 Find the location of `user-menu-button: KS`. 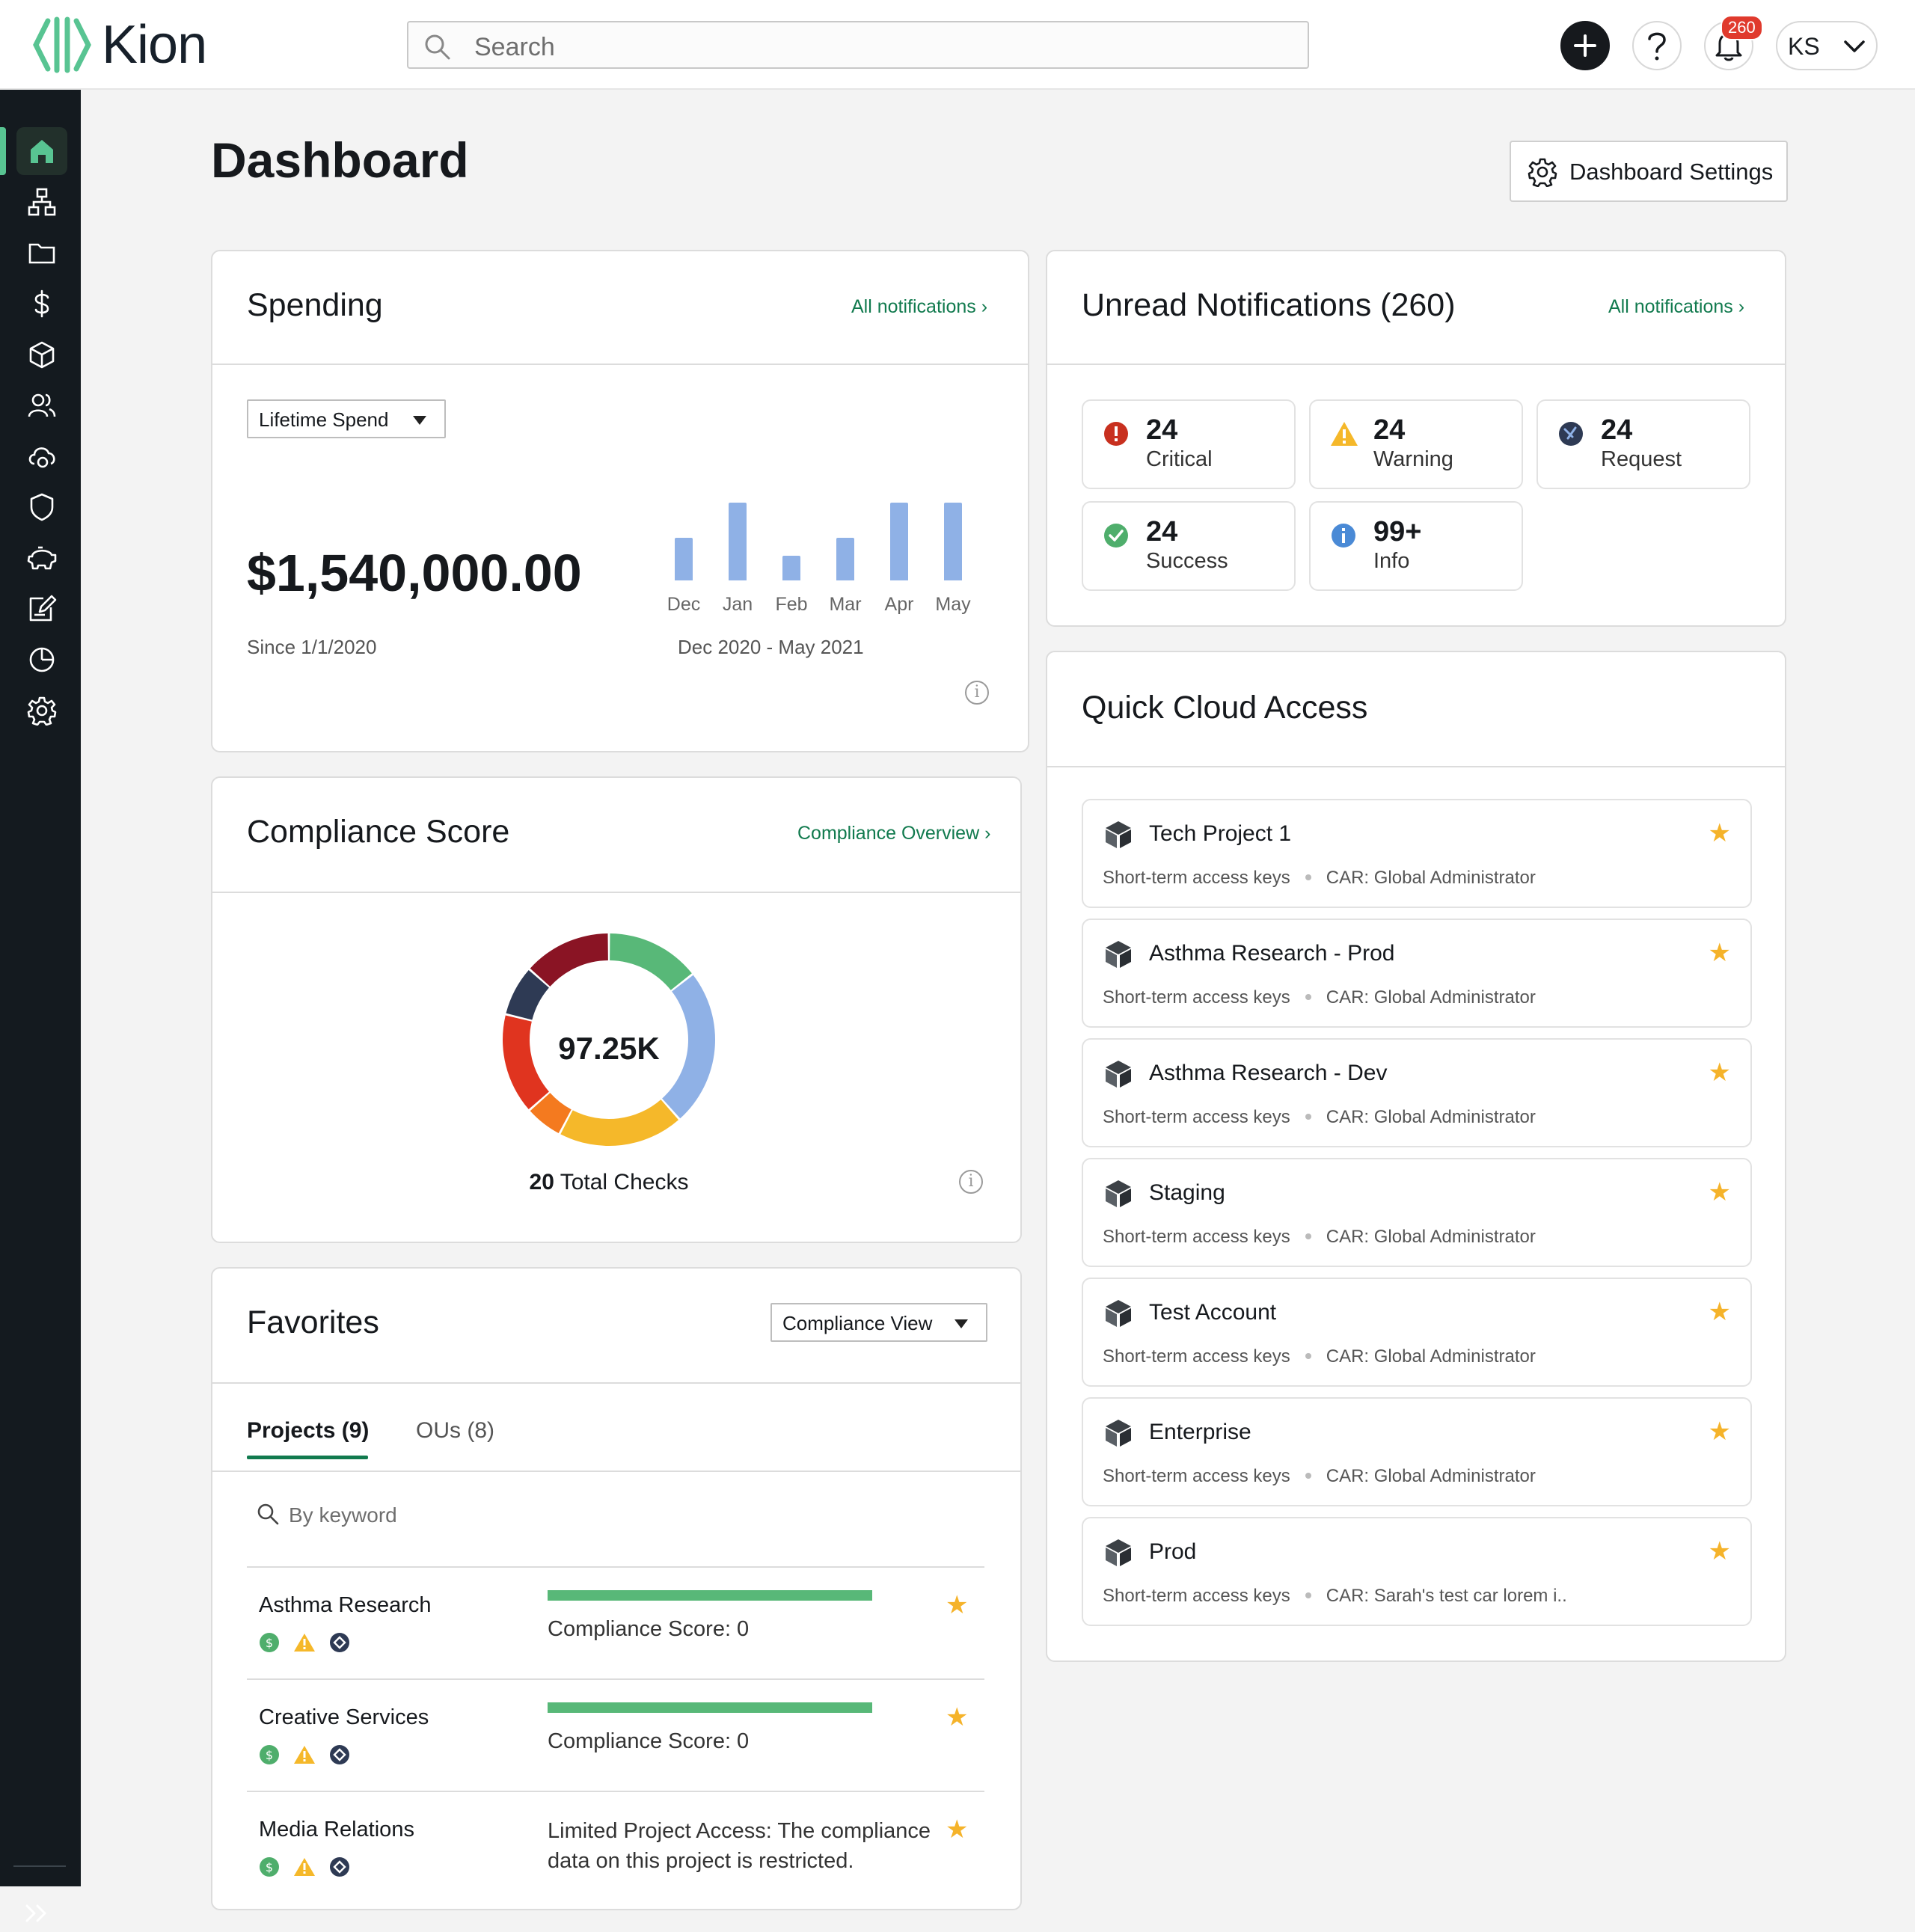

user-menu-button: KS is located at coordinates (1827, 45).